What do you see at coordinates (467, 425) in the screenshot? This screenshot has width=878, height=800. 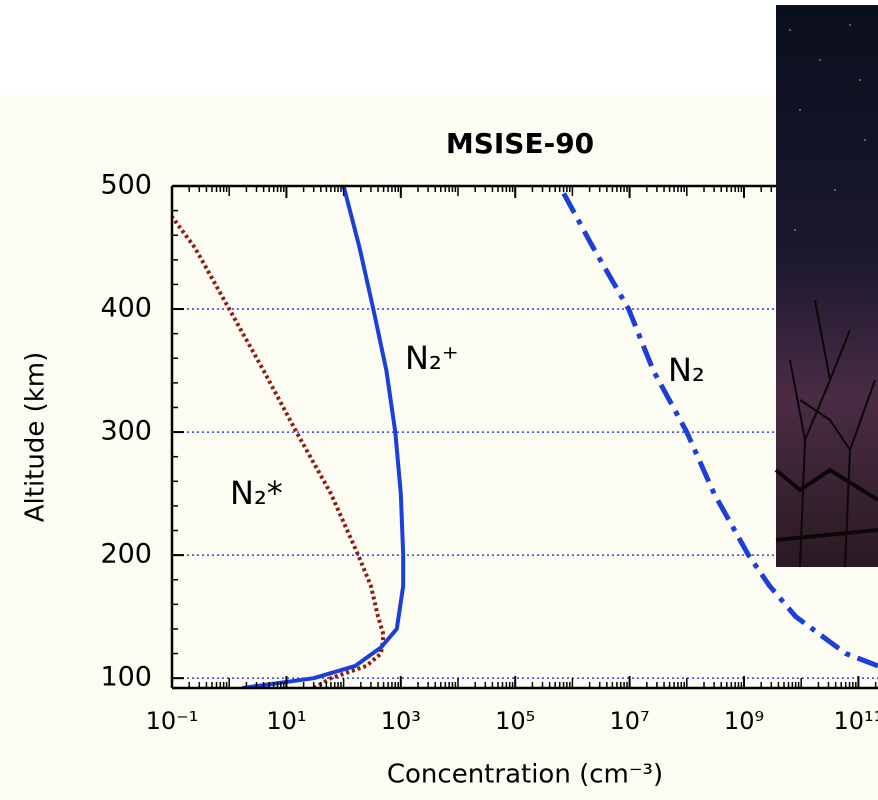 I see `annotations: N₂* N₂⁺ N₂` at bounding box center [467, 425].